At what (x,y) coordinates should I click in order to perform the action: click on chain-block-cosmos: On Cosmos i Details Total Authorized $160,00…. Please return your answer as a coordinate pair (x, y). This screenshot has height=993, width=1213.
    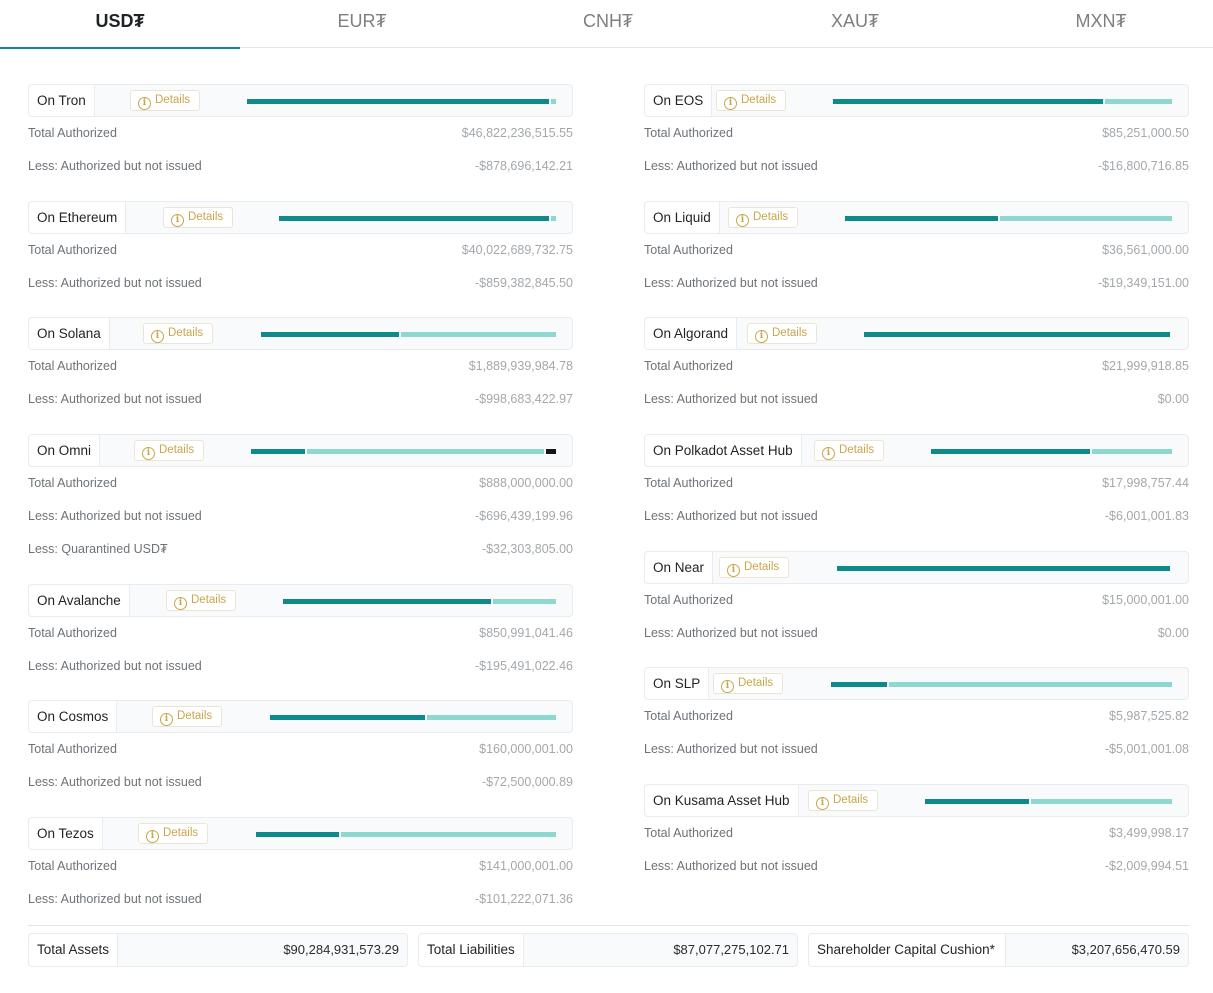
    Looking at the image, I should click on (300, 749).